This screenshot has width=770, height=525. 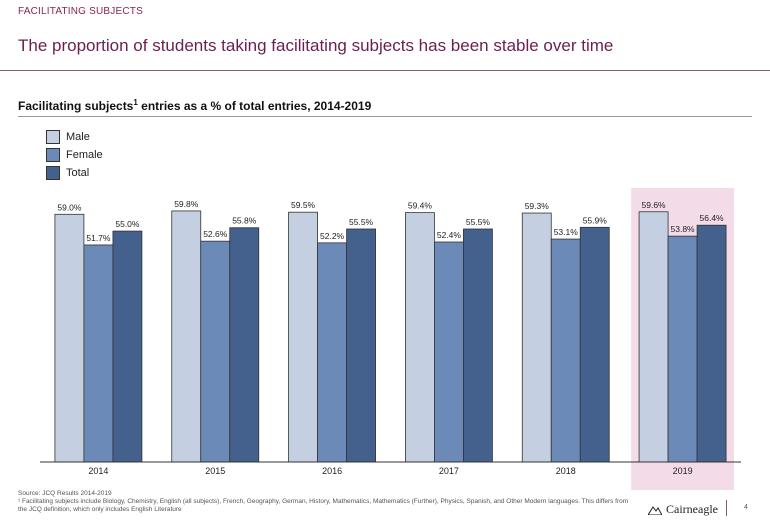 I want to click on x-tick-label-2016: 2016, so click(x=332, y=471).